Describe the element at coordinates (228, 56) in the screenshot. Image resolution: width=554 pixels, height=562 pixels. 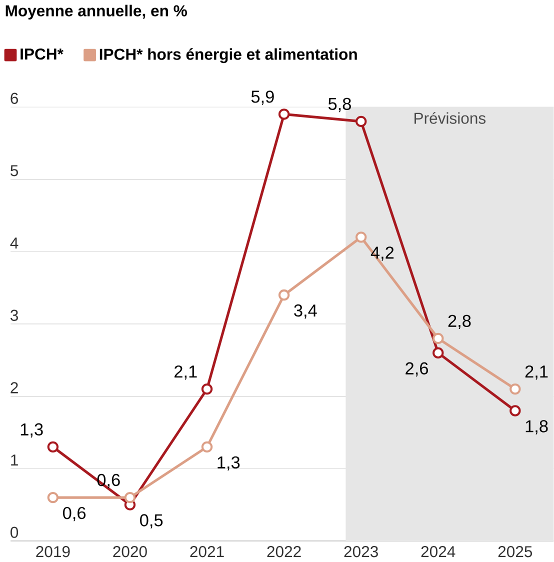
I see `legend-label: IPCH* hors énergie et alimentation` at that location.